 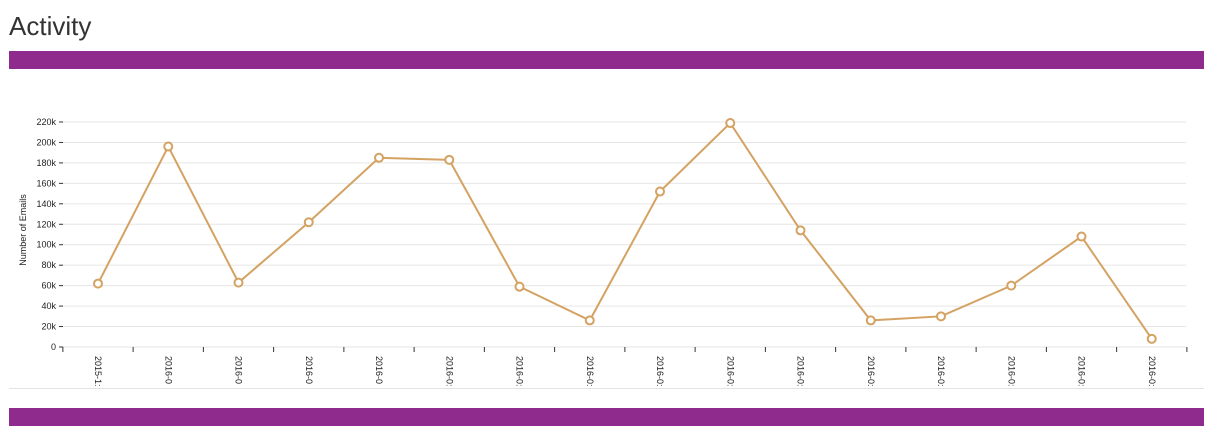 What do you see at coordinates (53, 347) in the screenshot?
I see `y-tick-label: 0` at bounding box center [53, 347].